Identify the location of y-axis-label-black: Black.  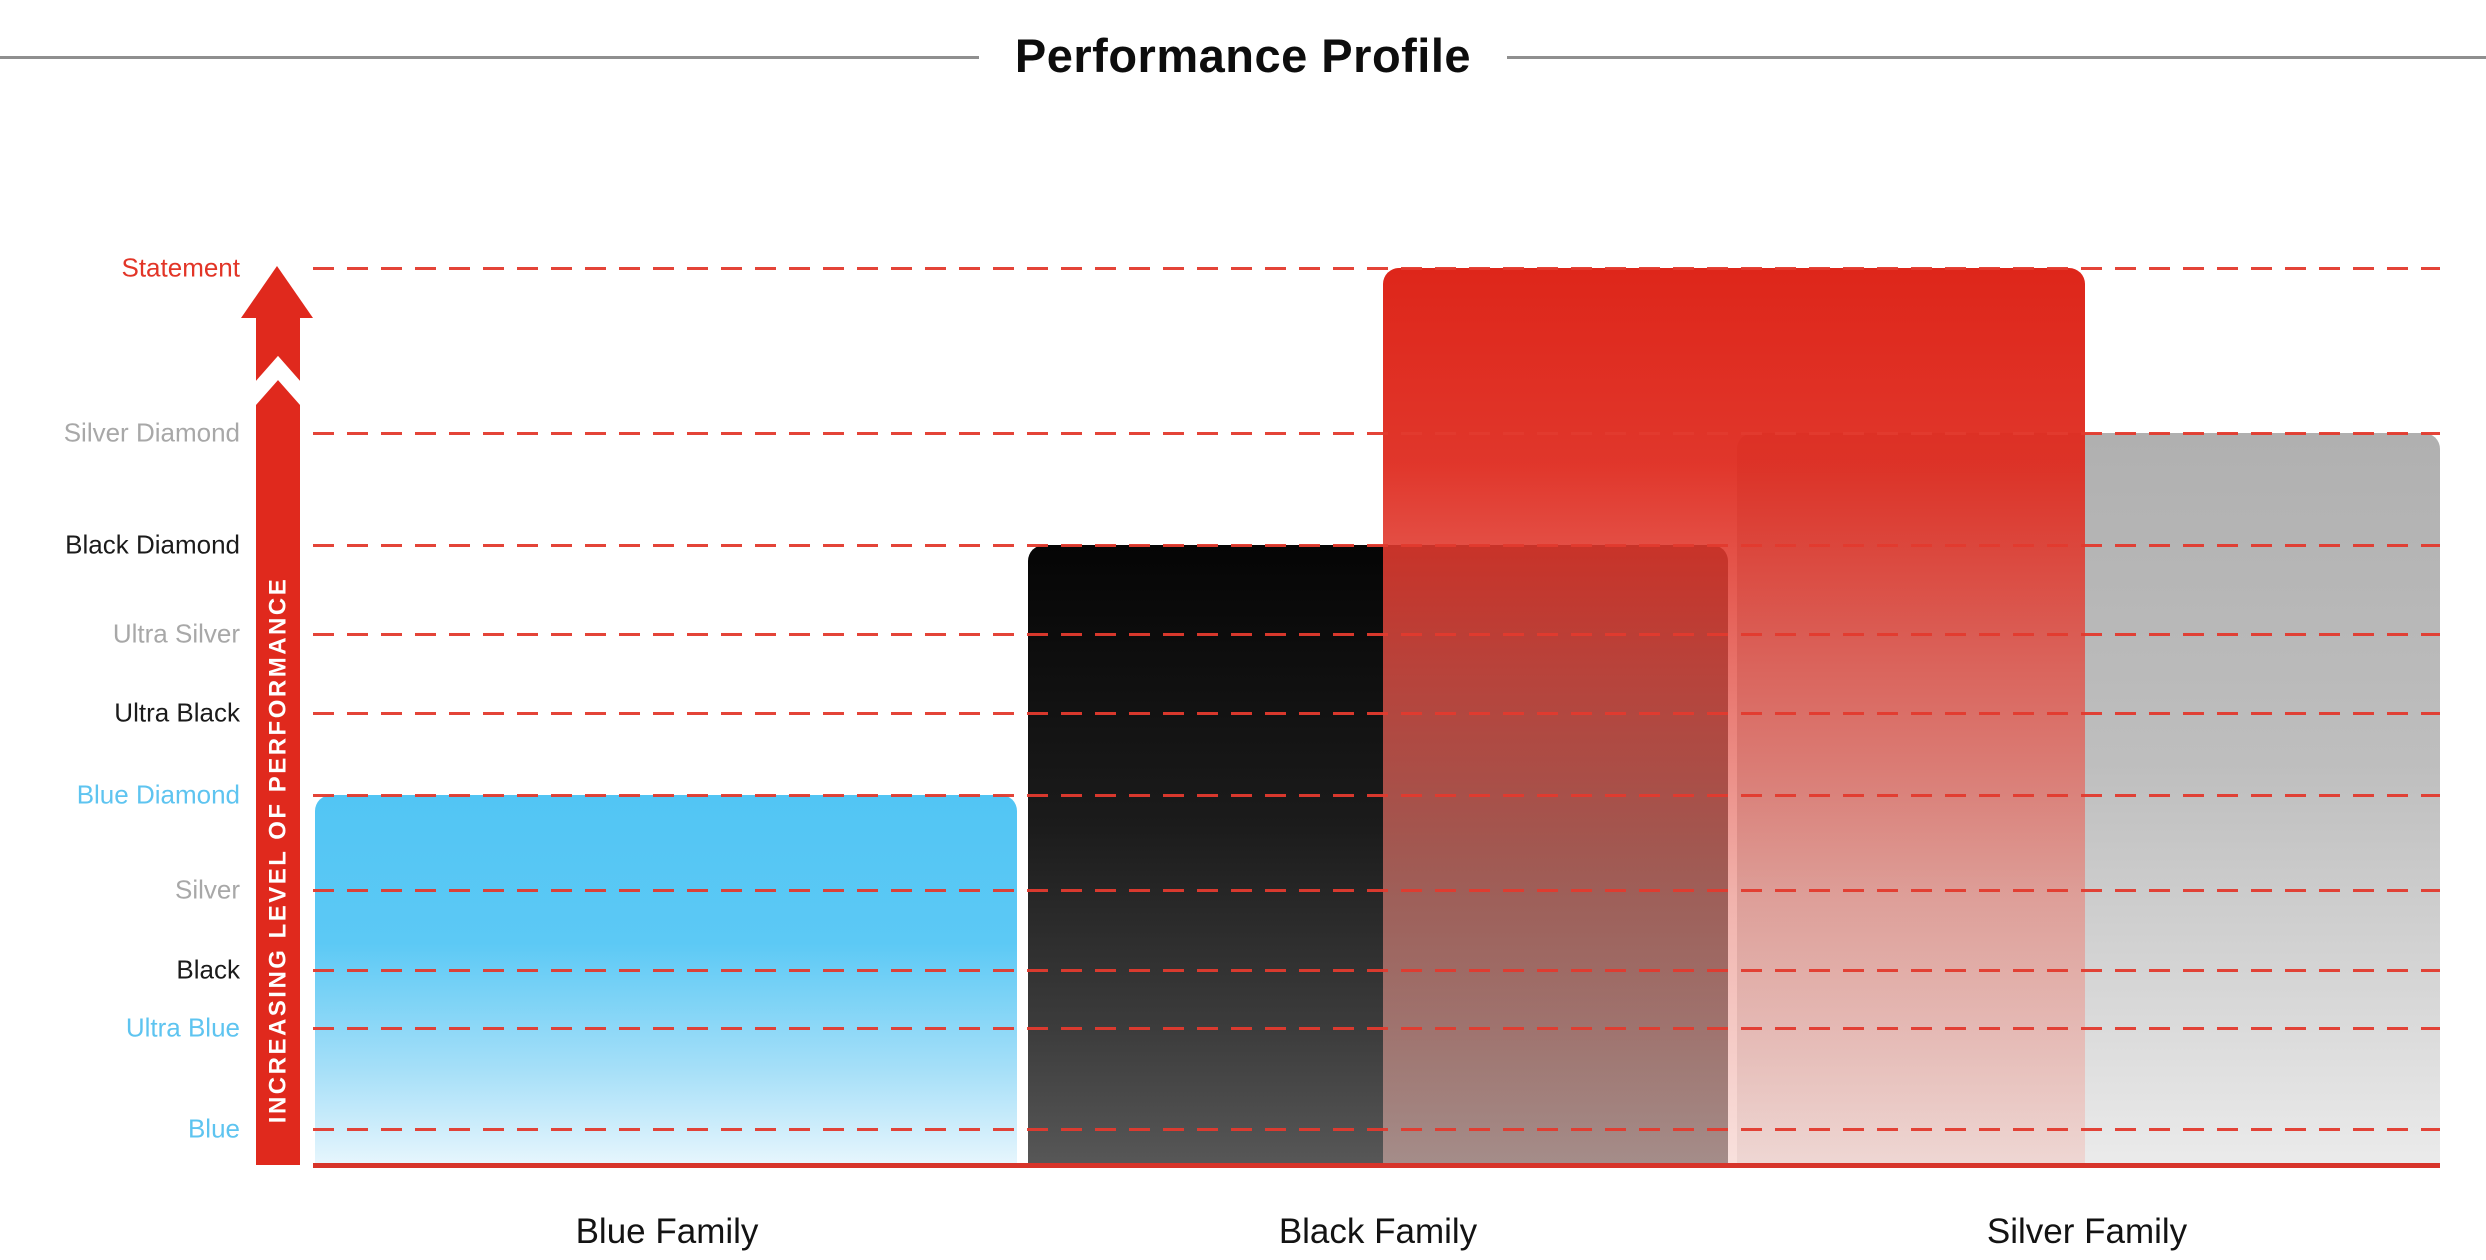
(208, 969).